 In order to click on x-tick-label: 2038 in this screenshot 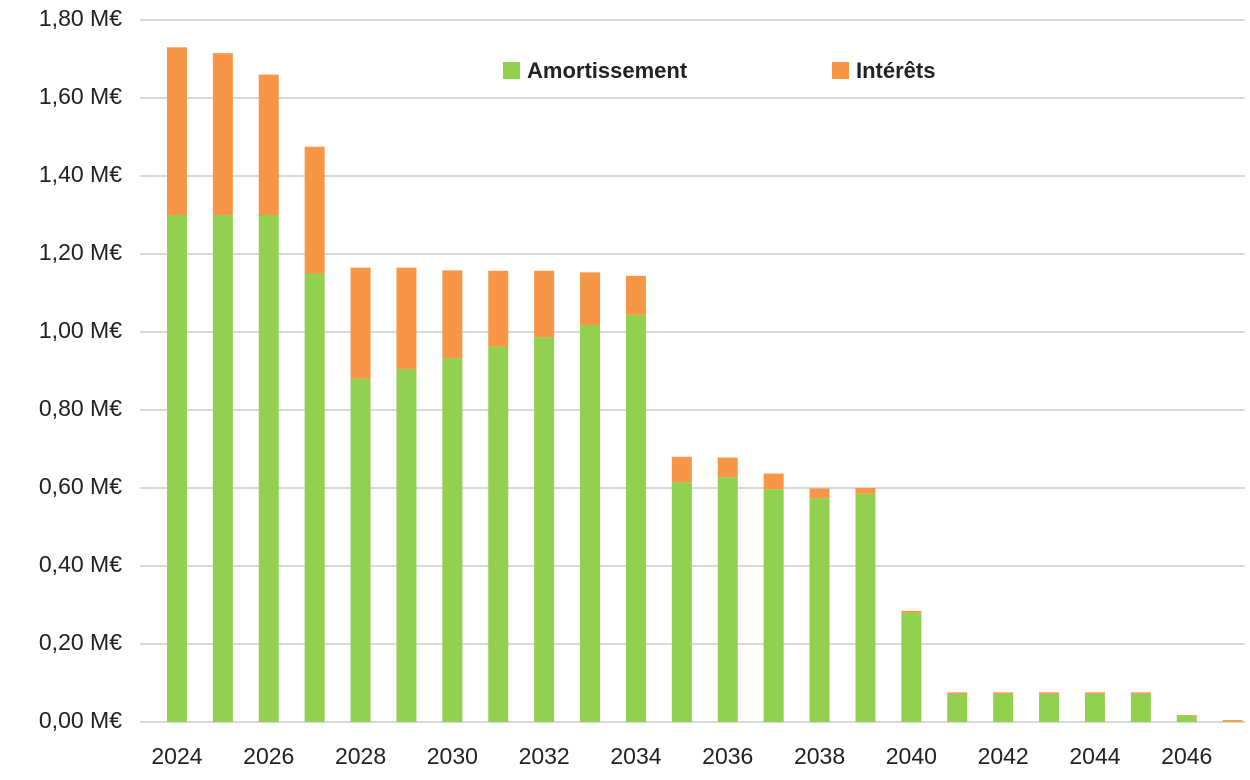, I will do `click(819, 756)`.